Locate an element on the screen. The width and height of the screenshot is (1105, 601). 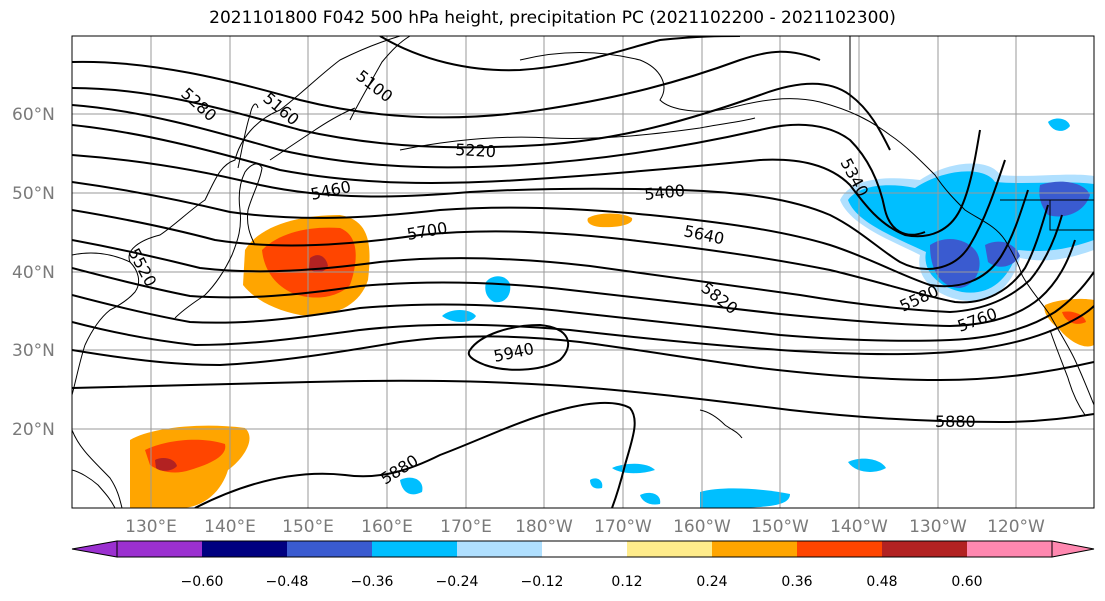
coastline-hawaii is located at coordinates (721, 424).